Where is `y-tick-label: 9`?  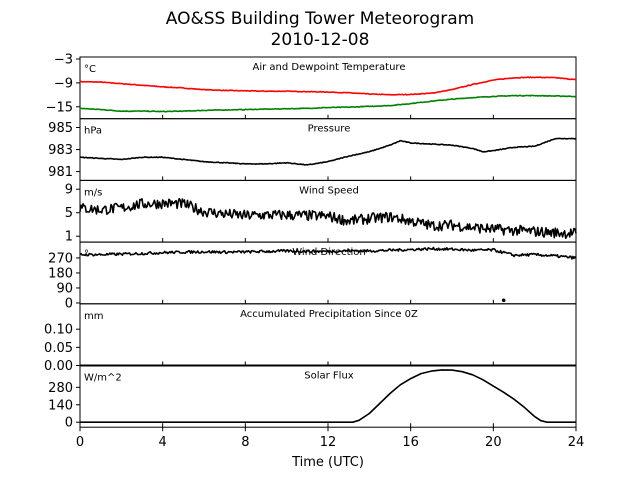 y-tick-label: 9 is located at coordinates (69, 190).